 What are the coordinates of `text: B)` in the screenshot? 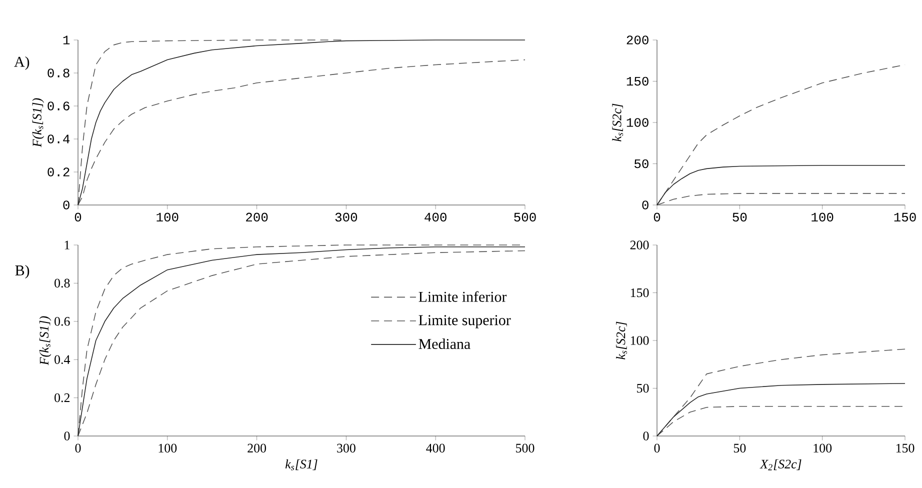 It's located at (22, 271).